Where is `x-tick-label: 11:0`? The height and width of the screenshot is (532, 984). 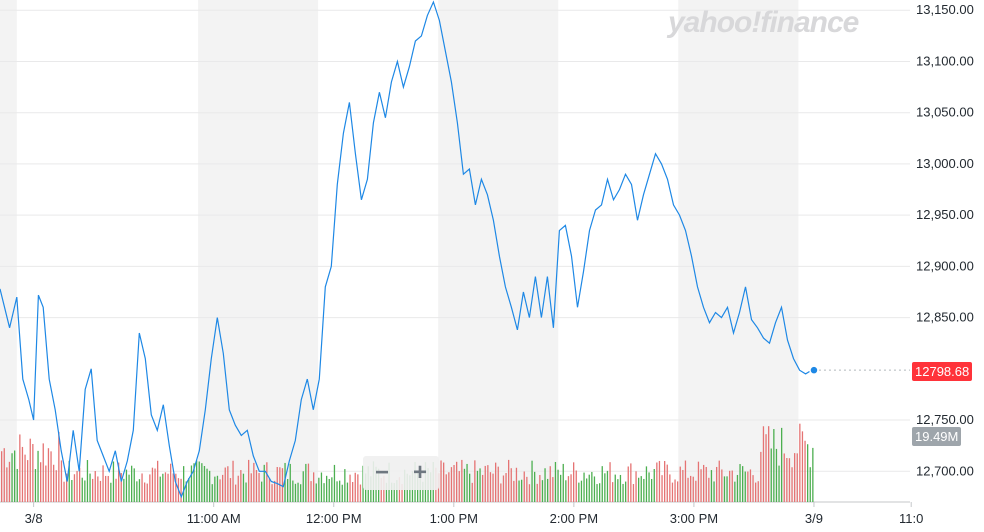 x-tick-label: 11:0 is located at coordinates (911, 518).